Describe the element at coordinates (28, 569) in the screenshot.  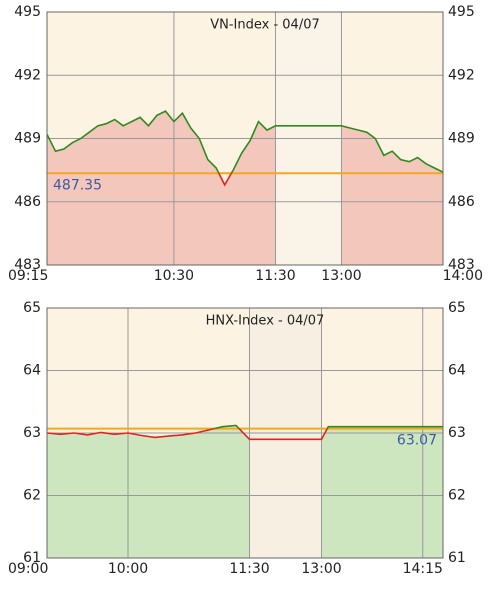
I see `x-tick-label: 09:00` at that location.